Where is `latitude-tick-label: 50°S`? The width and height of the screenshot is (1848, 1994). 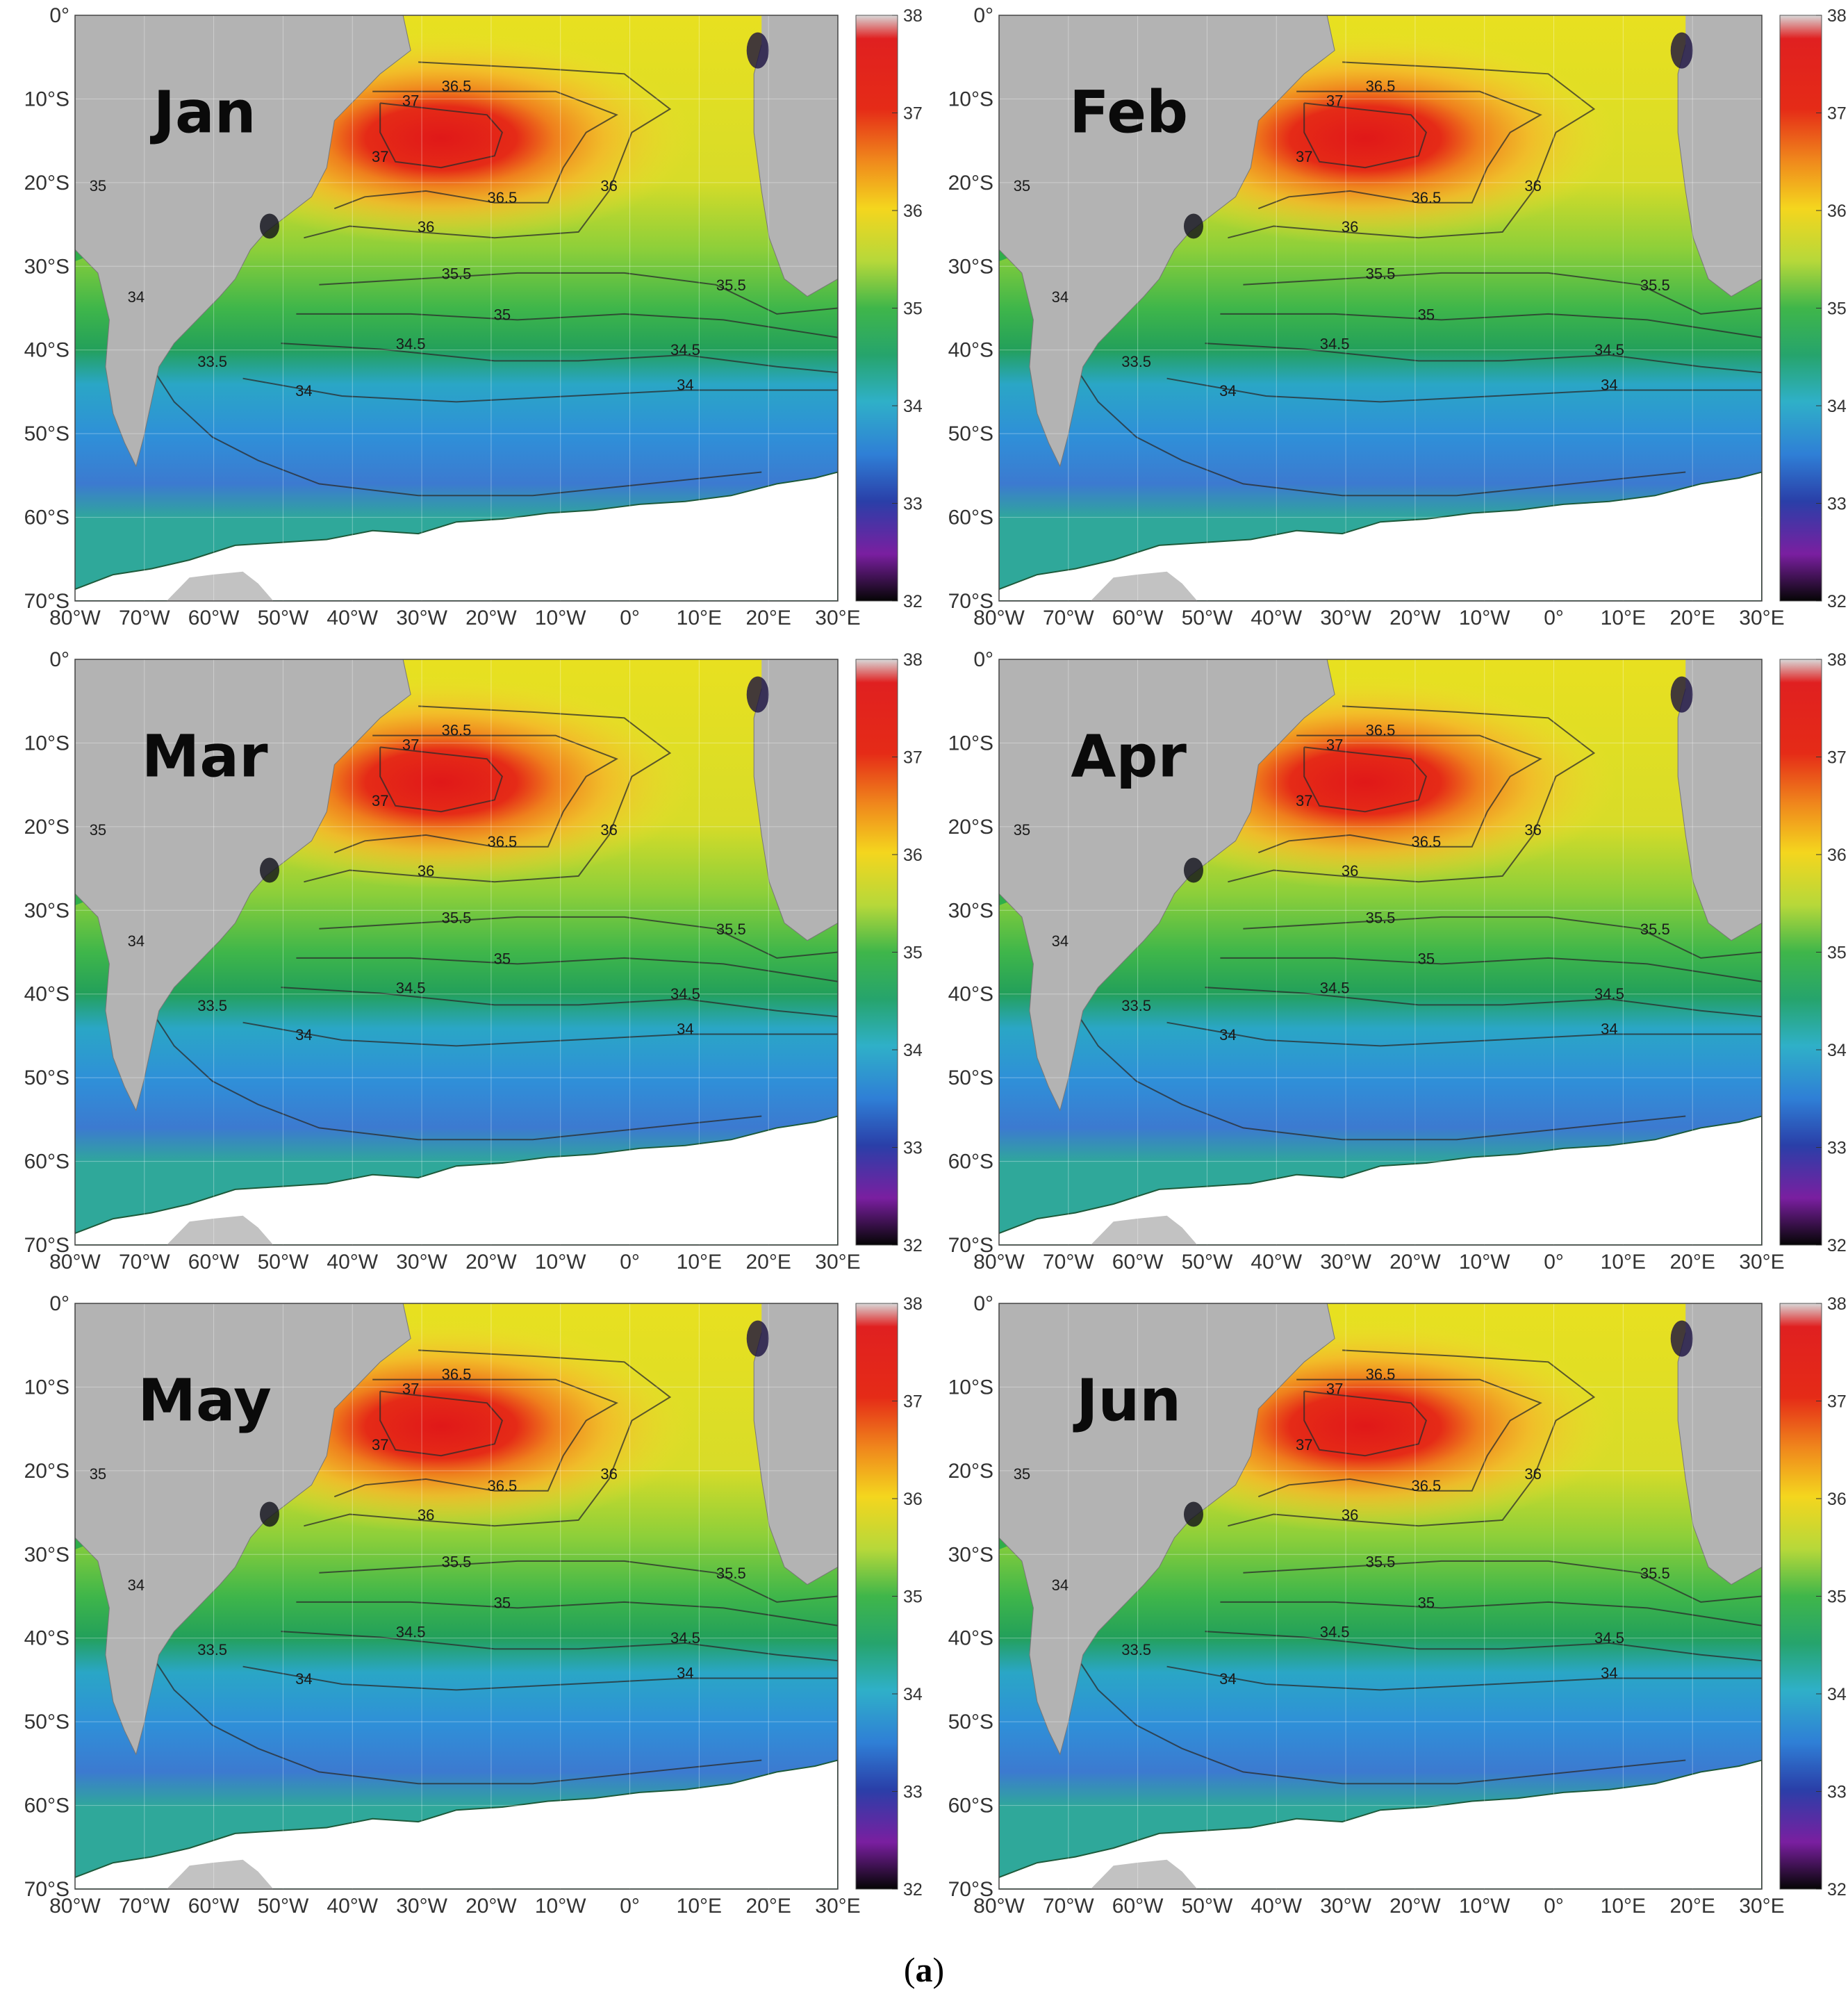 latitude-tick-label: 50°S is located at coordinates (47, 1722).